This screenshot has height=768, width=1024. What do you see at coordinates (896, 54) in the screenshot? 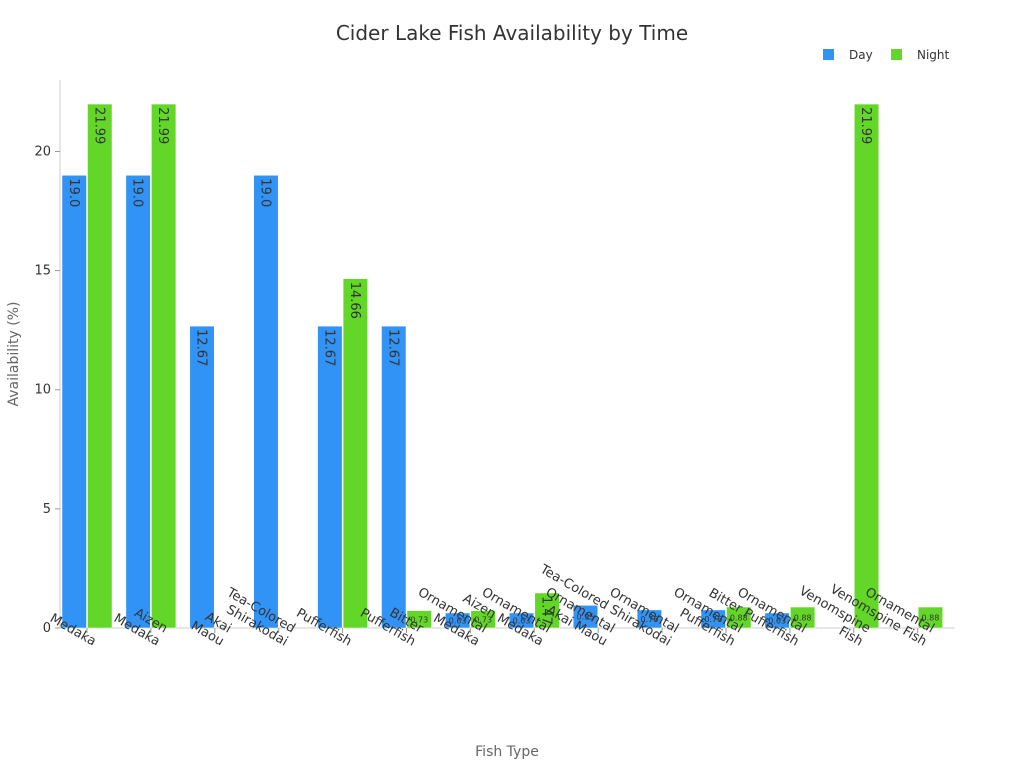
I see `legend-swatch-night` at bounding box center [896, 54].